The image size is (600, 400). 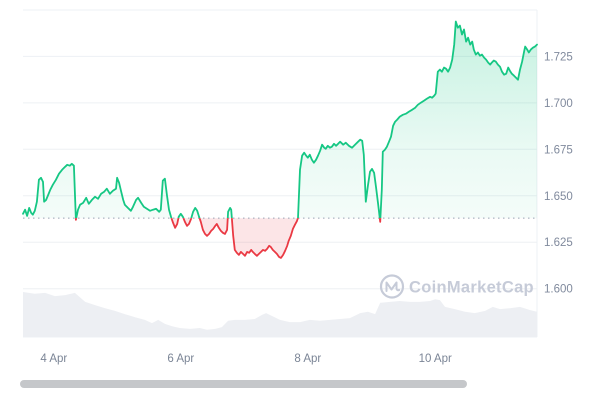 I want to click on y-axis-tick-label: 1.650, so click(x=558, y=197).